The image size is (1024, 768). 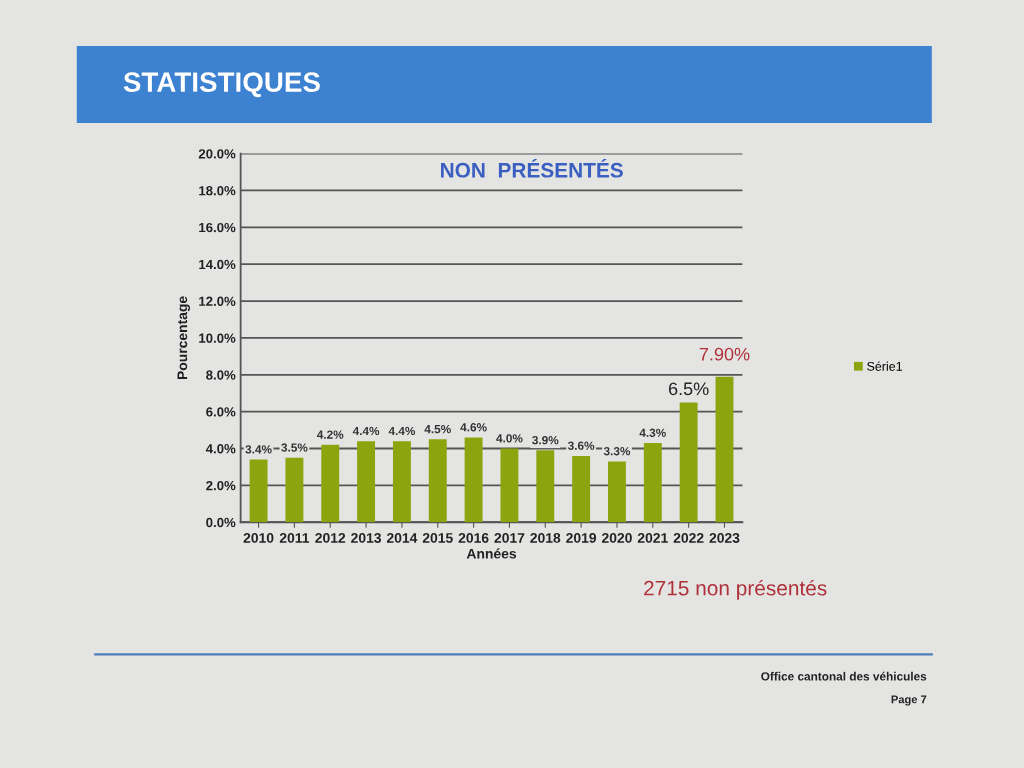 What do you see at coordinates (221, 485) in the screenshot?
I see `y-tick-label: 2.0%` at bounding box center [221, 485].